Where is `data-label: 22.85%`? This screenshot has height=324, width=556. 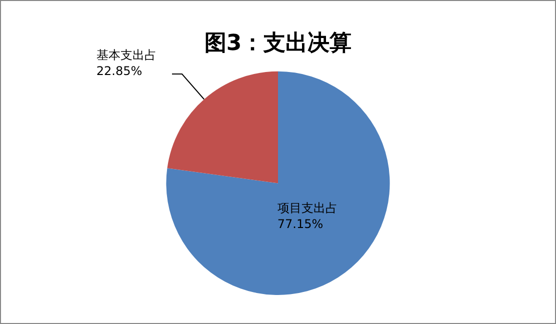 data-label: 22.85% is located at coordinates (119, 71).